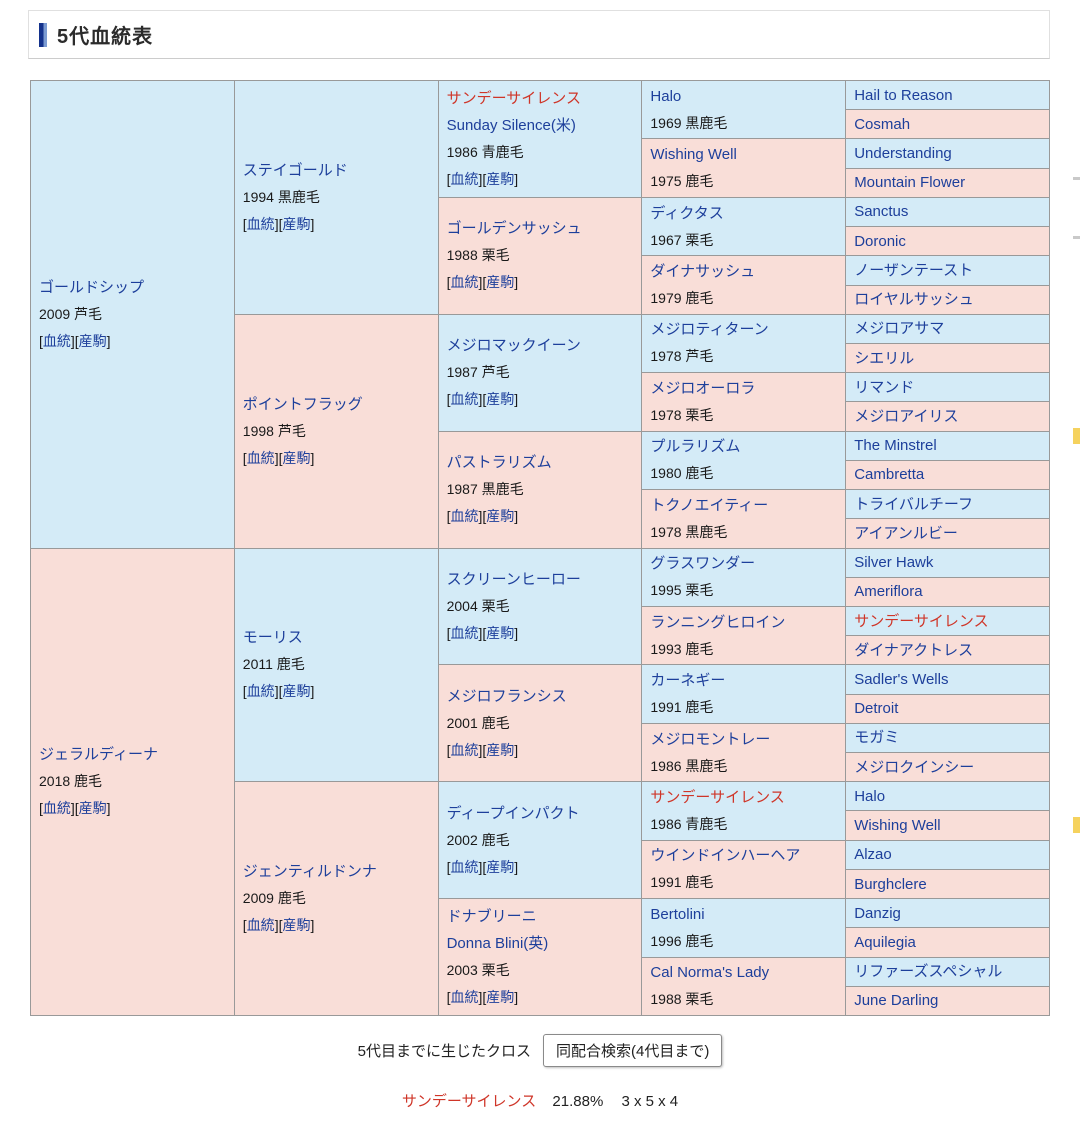  I want to click on horse-link: ゴールドシップ, so click(92, 287).